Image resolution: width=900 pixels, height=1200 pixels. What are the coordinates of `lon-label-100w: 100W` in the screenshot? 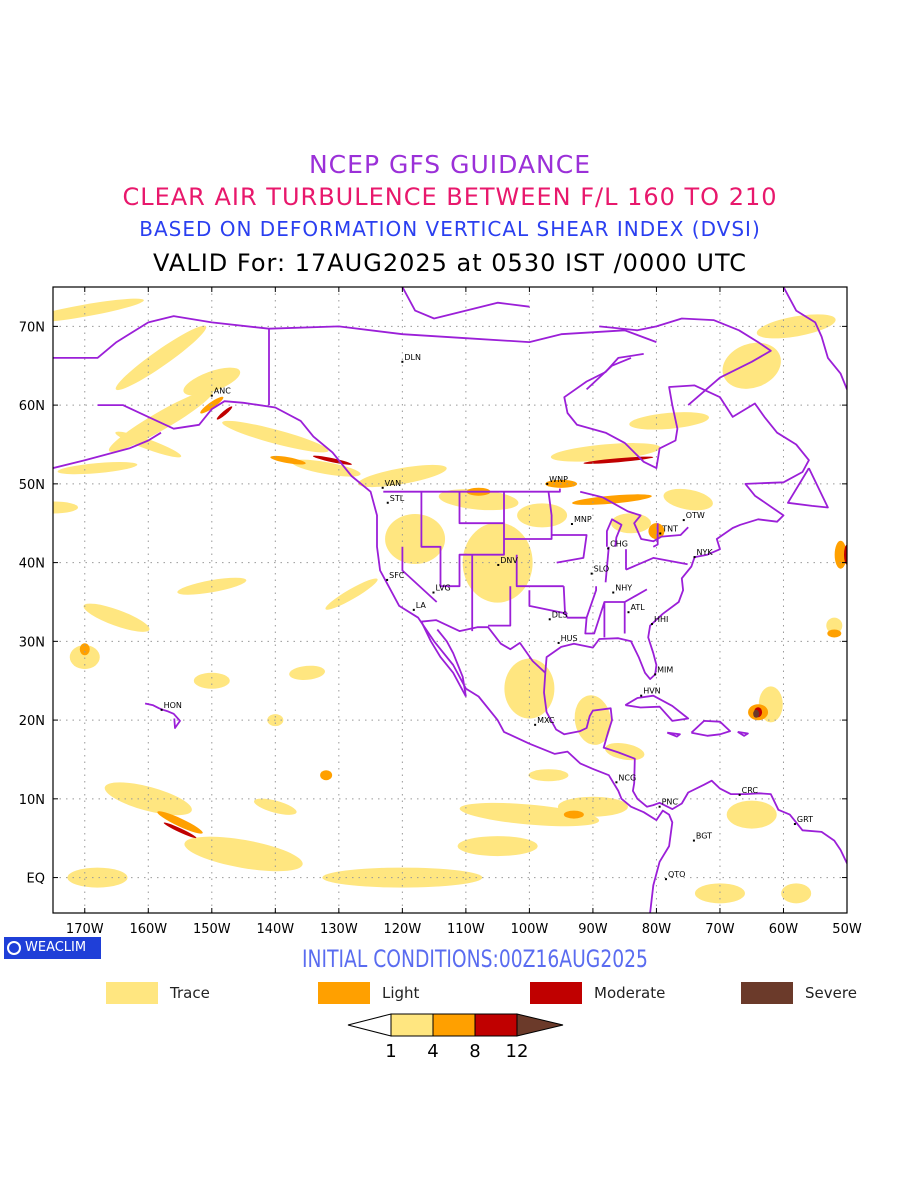 It's located at (530, 929).